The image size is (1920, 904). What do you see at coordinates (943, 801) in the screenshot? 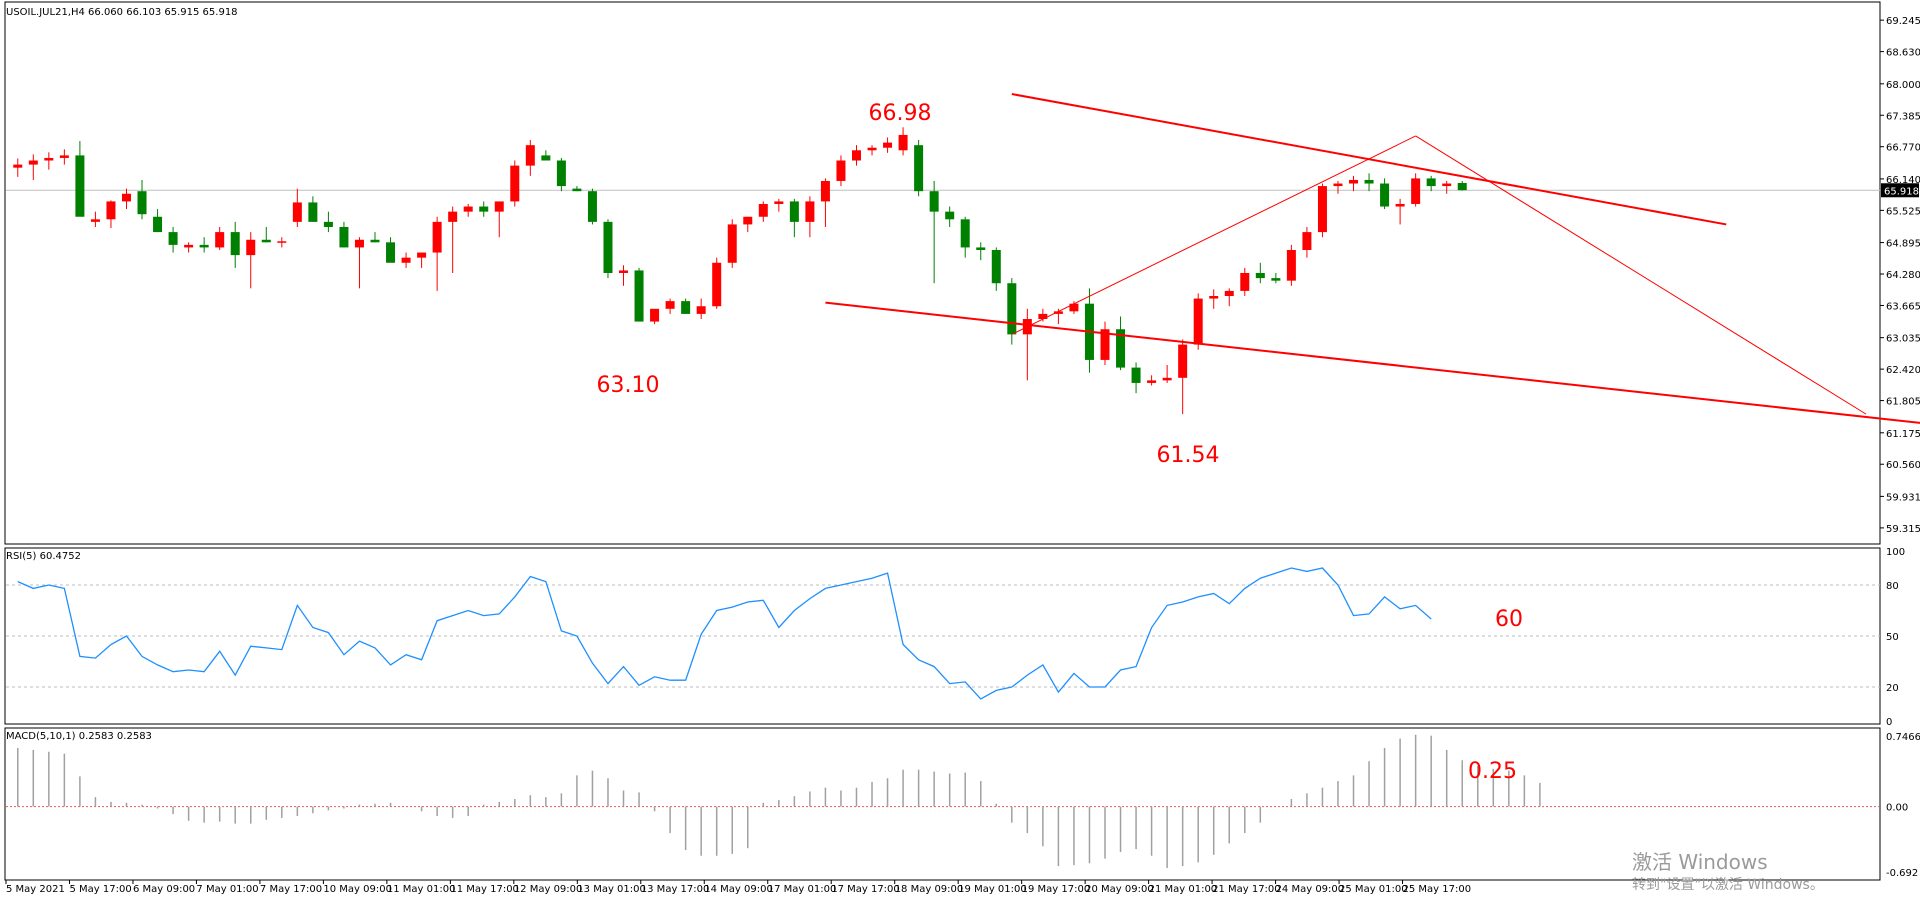
I see `macd-pane` at bounding box center [943, 801].